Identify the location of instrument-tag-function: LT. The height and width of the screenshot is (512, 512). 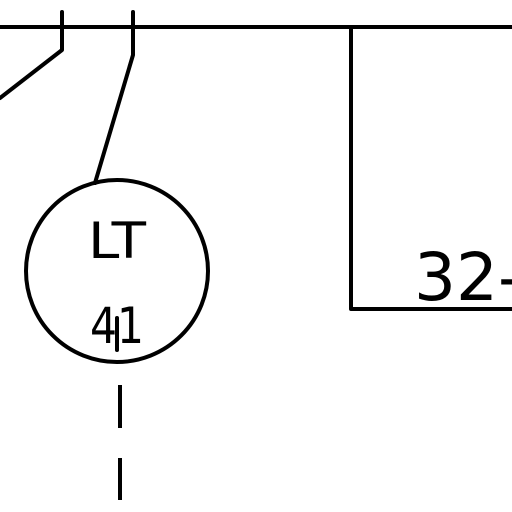
(117, 241).